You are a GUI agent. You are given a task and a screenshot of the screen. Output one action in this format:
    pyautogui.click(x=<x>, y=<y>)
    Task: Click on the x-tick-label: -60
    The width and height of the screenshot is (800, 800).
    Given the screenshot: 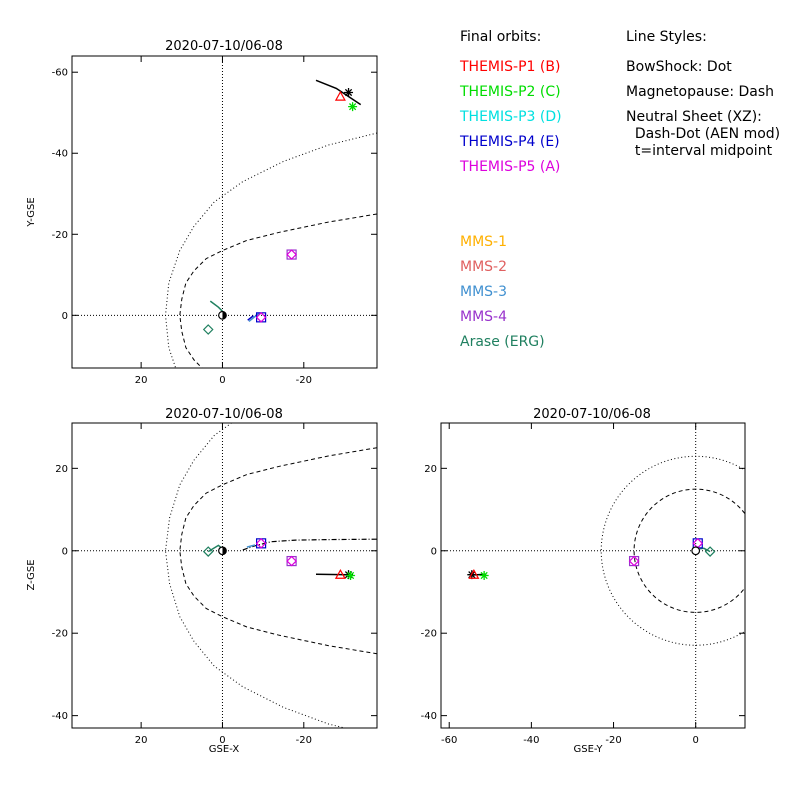 What is the action you would take?
    pyautogui.click(x=449, y=740)
    